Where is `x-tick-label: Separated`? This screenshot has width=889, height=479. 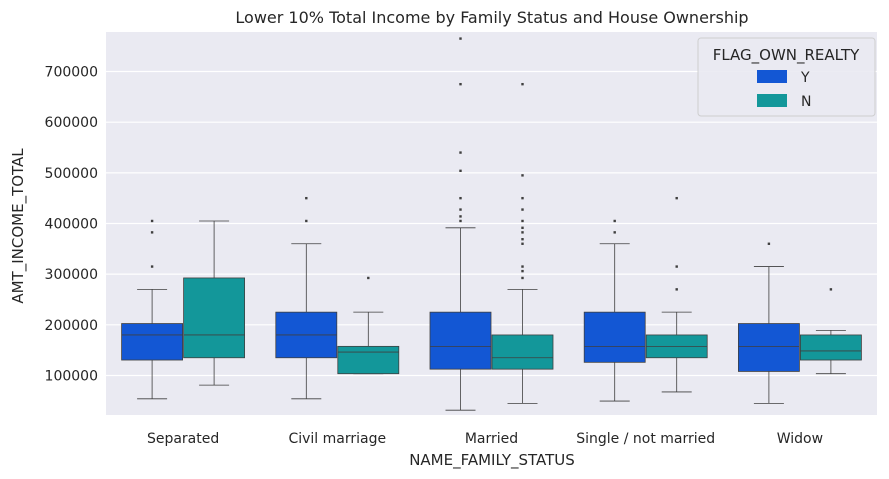
x-tick-label: Separated is located at coordinates (183, 439).